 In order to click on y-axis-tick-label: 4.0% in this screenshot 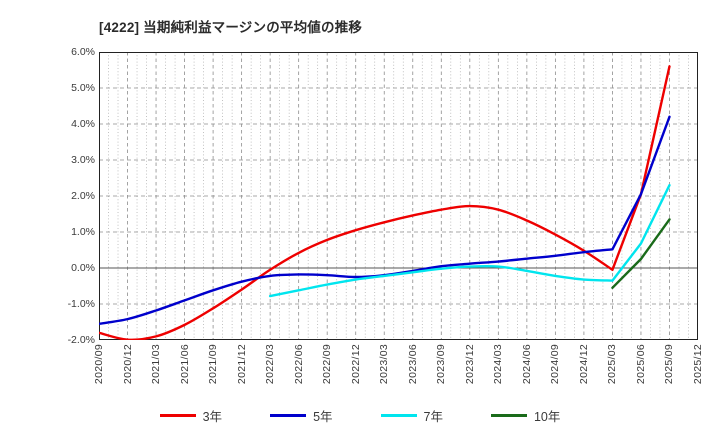, I will do `click(83, 124)`.